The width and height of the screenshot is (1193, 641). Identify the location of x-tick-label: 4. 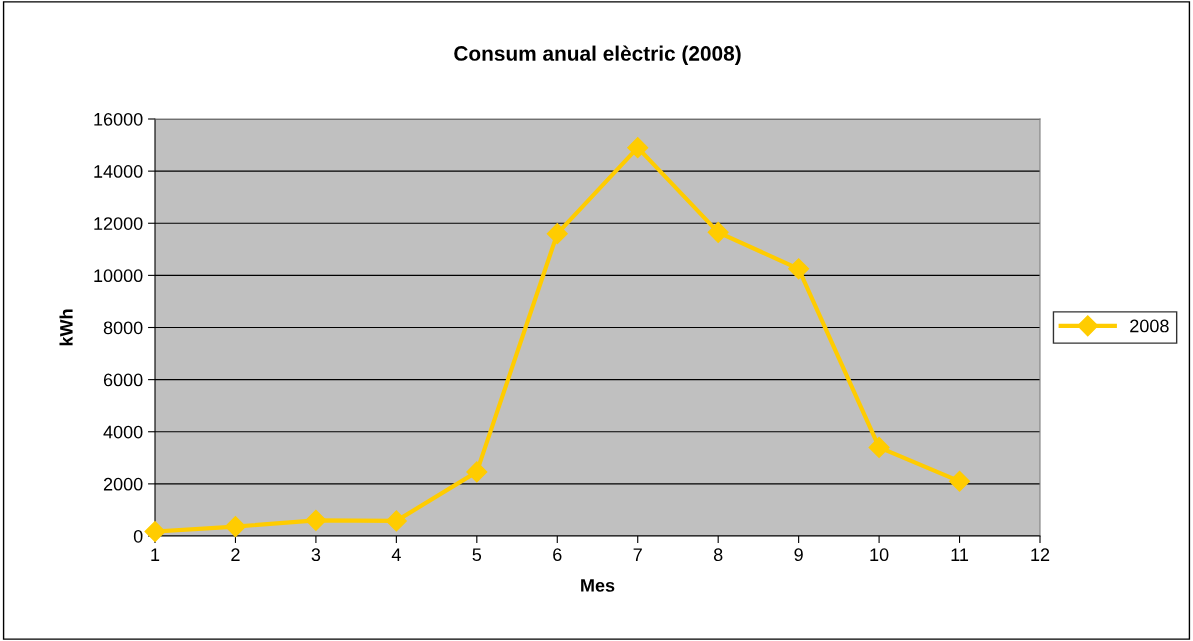
(396, 554).